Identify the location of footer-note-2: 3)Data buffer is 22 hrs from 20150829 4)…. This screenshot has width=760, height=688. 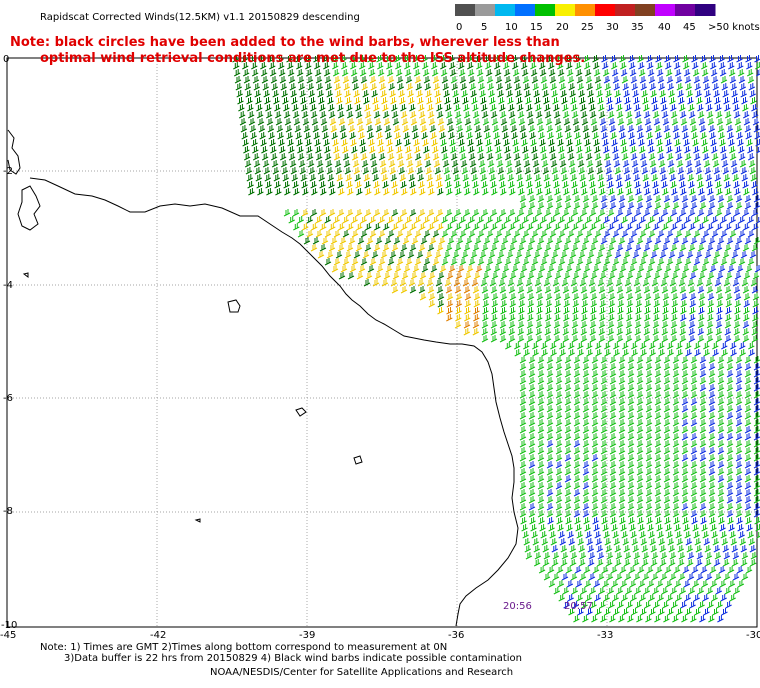
(293, 658).